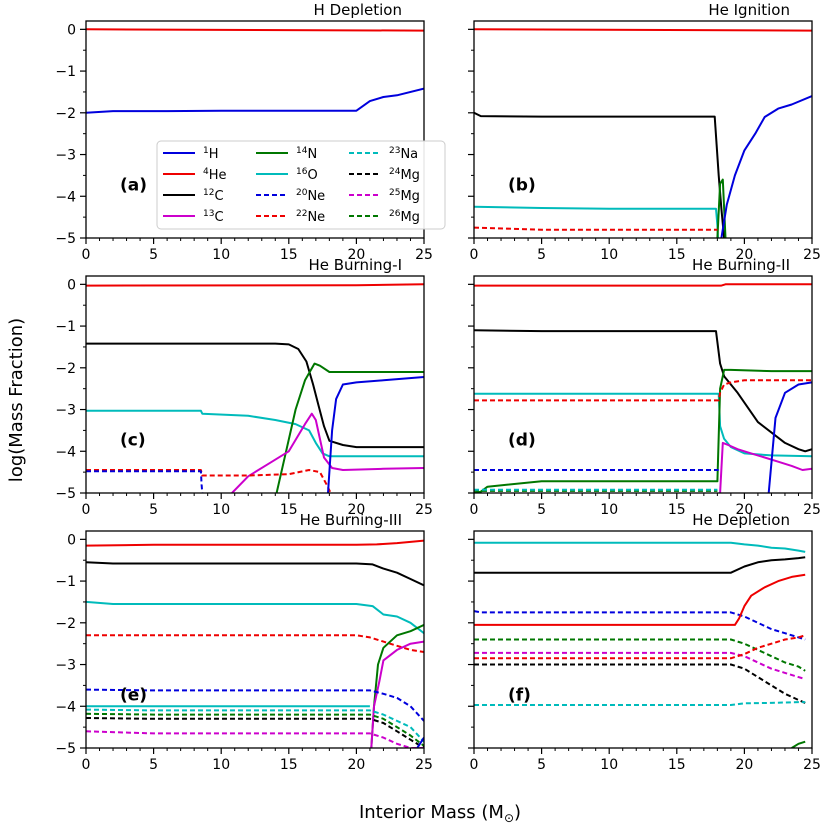  What do you see at coordinates (310, 196) in the screenshot?
I see `legend-entry-label: 20Ne` at bounding box center [310, 196].